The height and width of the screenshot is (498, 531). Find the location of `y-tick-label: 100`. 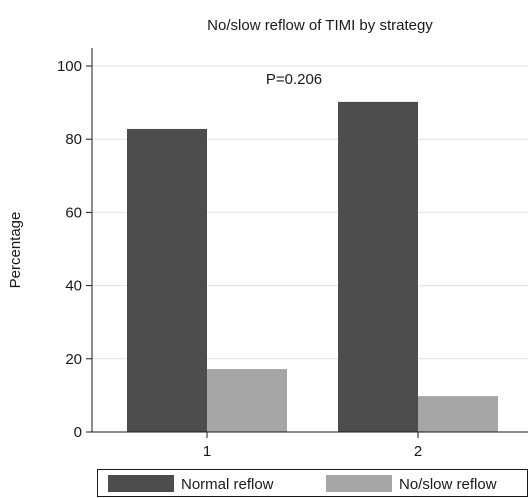

y-tick-label: 100 is located at coordinates (69, 66).